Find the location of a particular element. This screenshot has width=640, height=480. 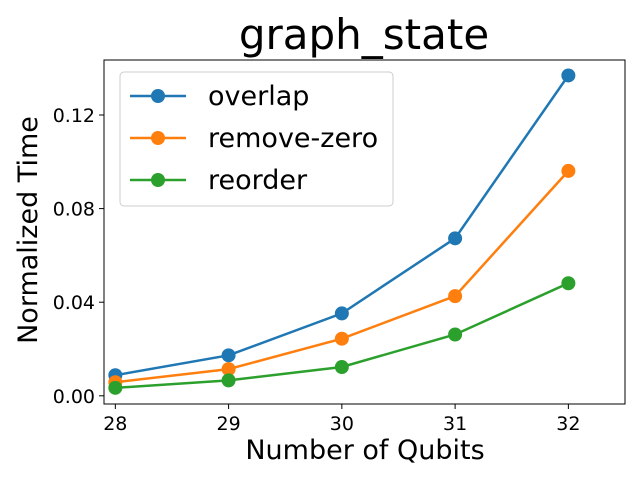

legend-label-overlap: overlap is located at coordinates (258, 96).